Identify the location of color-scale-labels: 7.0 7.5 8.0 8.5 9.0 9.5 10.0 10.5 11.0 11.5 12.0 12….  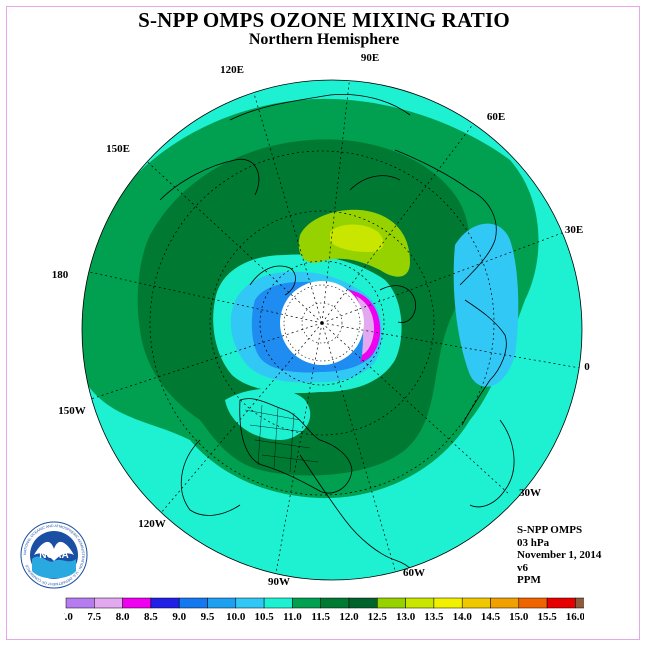
(324, 617).